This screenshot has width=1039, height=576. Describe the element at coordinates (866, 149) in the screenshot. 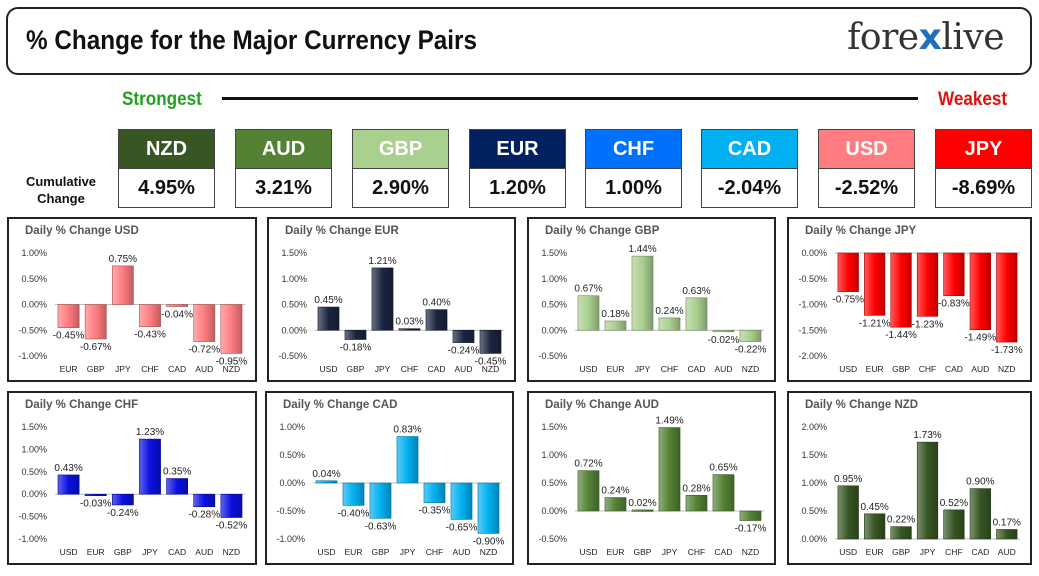

I see `currency-code: USD` at that location.